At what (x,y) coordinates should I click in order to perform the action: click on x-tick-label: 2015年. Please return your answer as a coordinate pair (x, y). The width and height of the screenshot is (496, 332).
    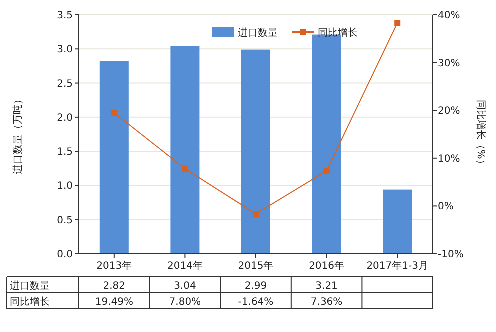
    Looking at the image, I should click on (256, 266).